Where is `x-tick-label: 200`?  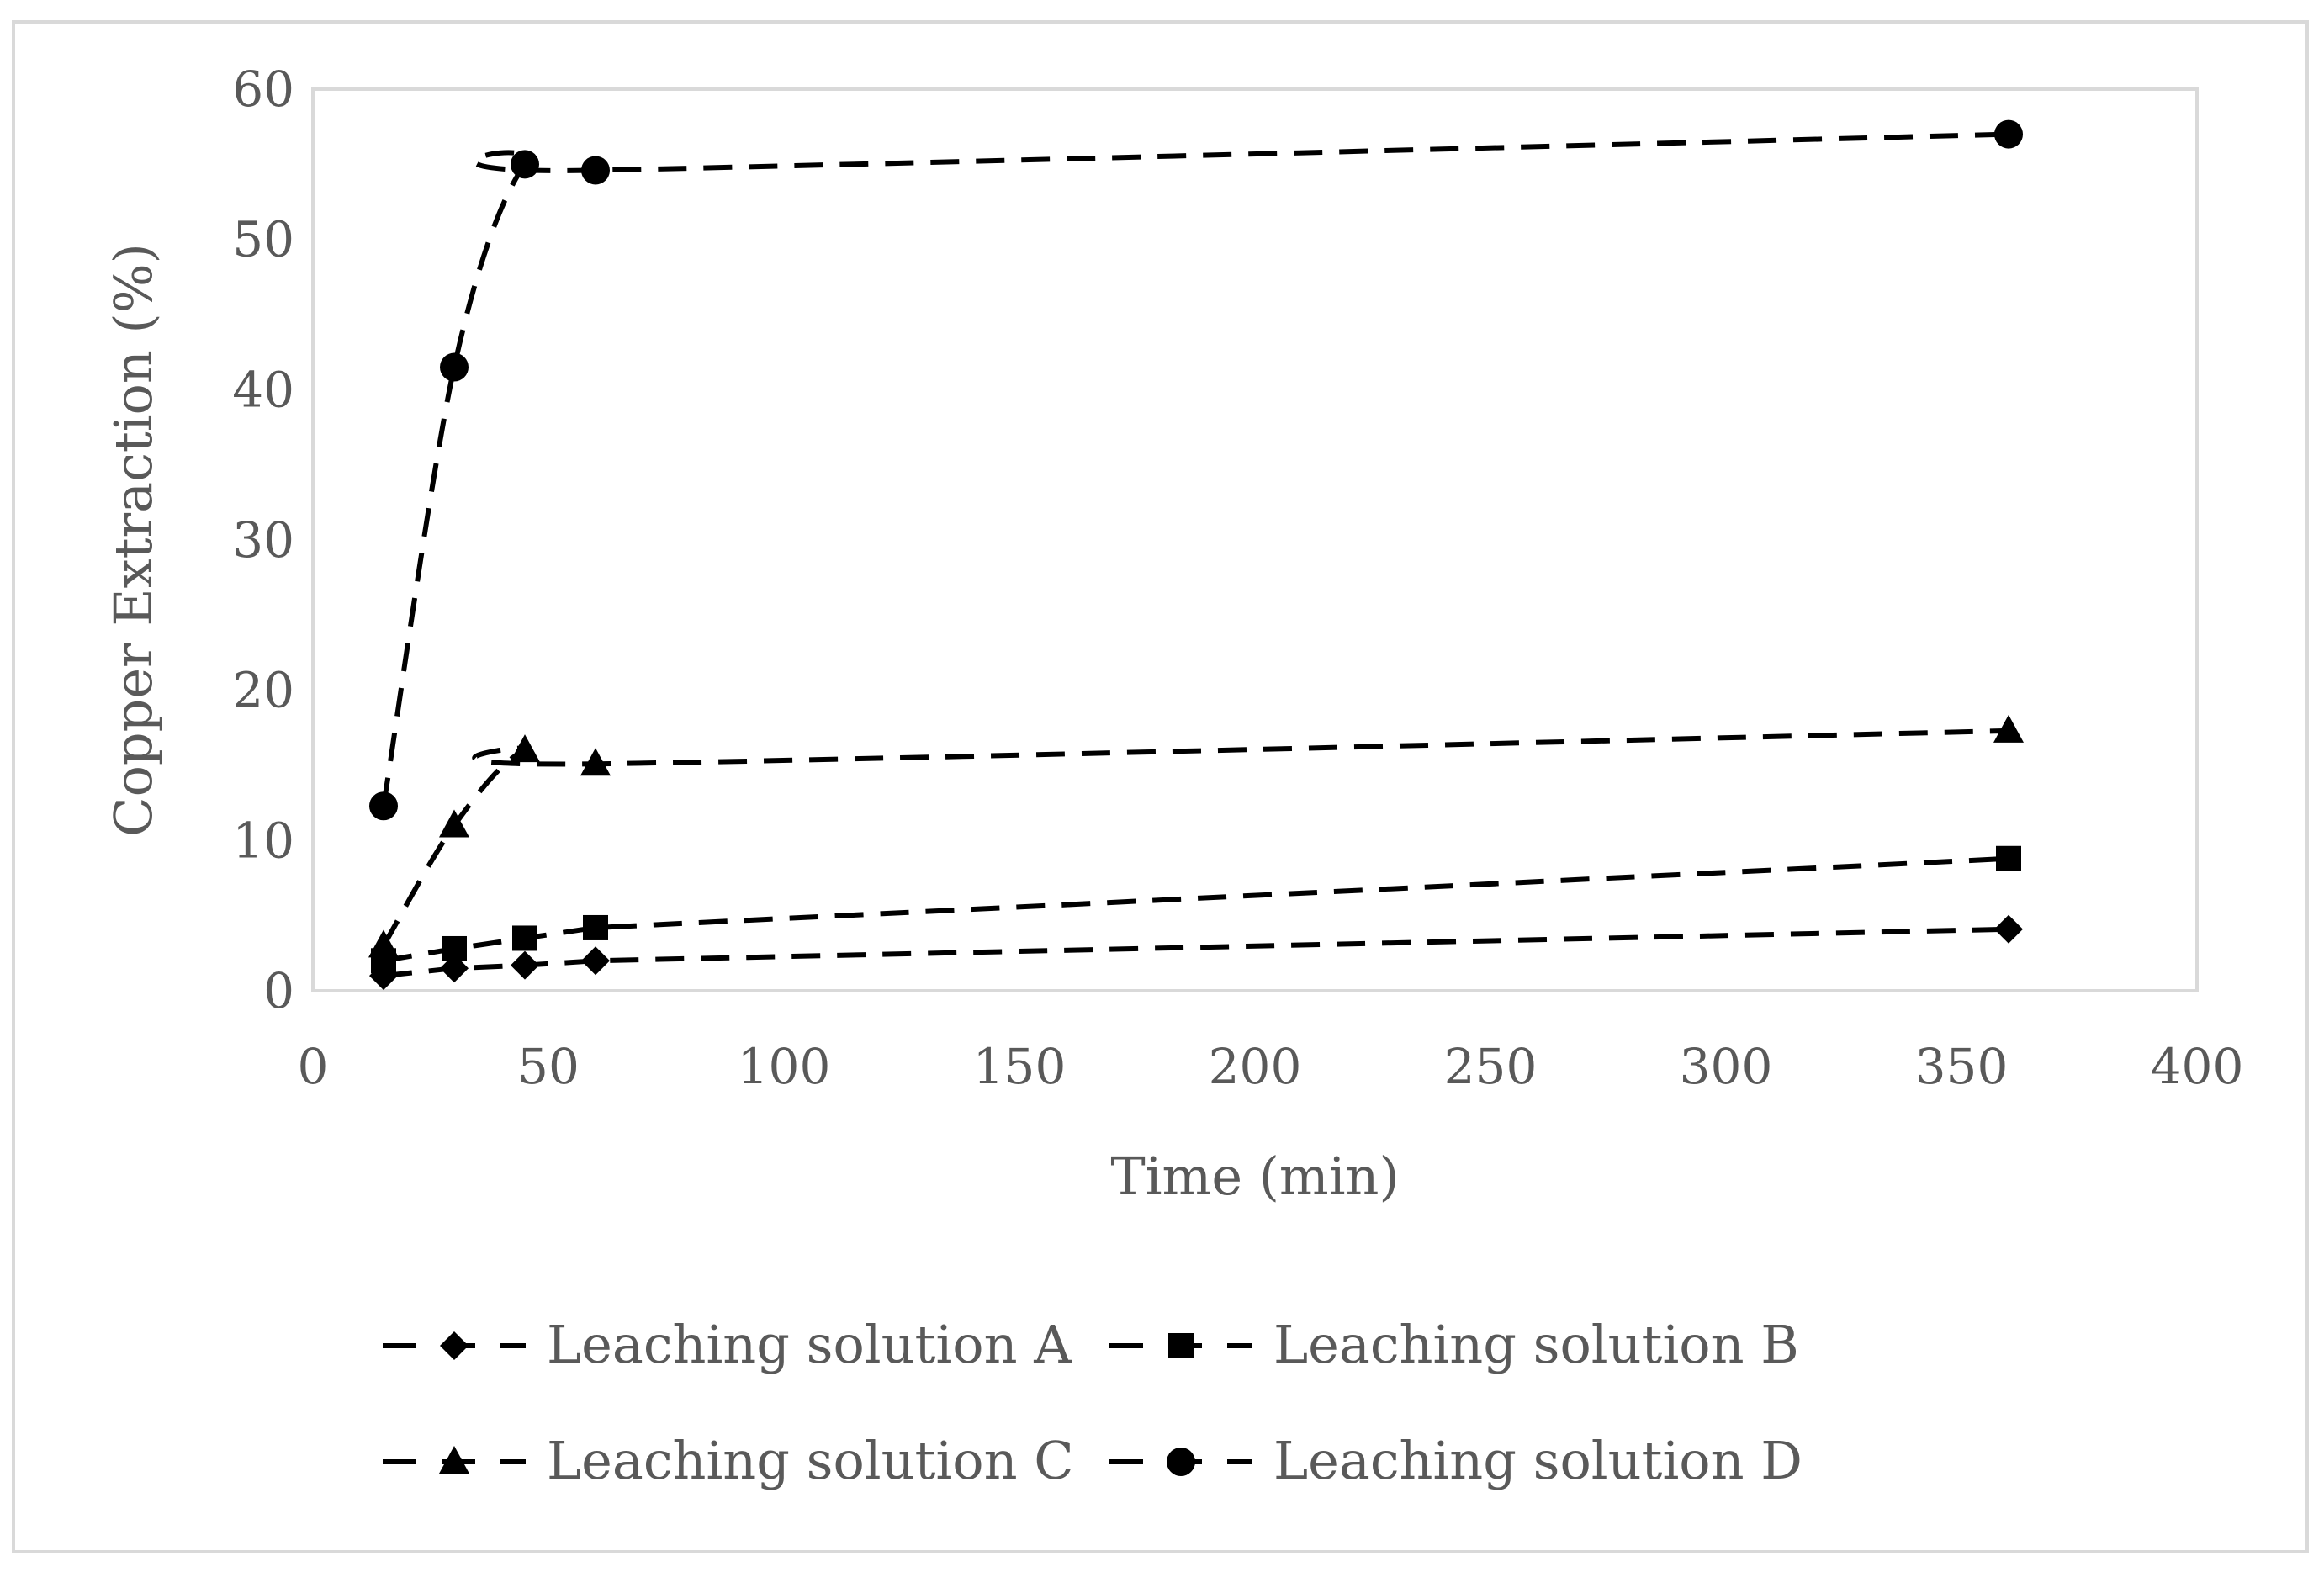
x-tick-label: 200 is located at coordinates (1256, 1066).